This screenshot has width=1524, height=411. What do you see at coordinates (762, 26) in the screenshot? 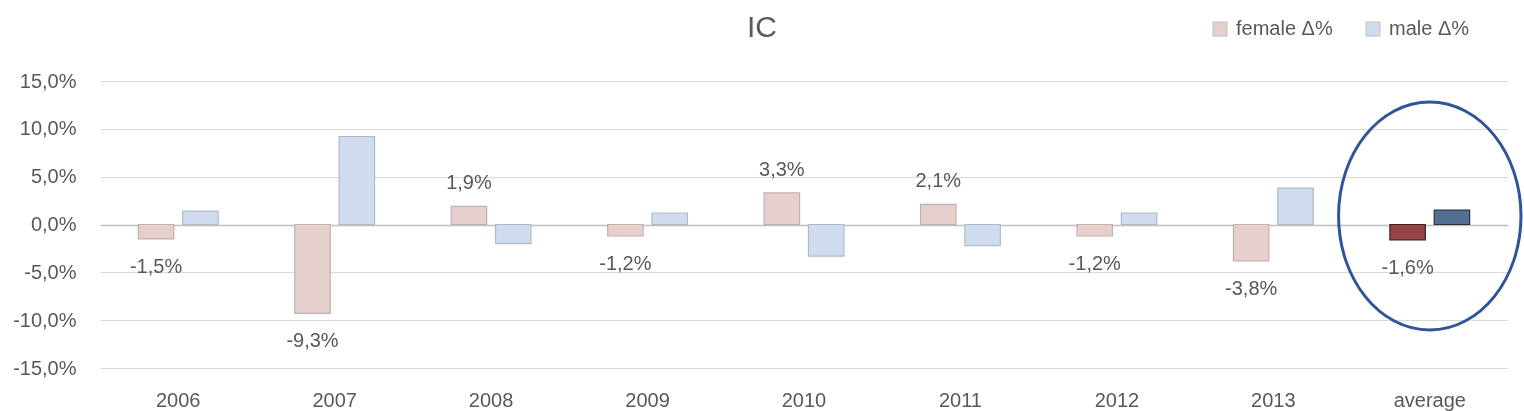
I see `chart-title: IC` at bounding box center [762, 26].